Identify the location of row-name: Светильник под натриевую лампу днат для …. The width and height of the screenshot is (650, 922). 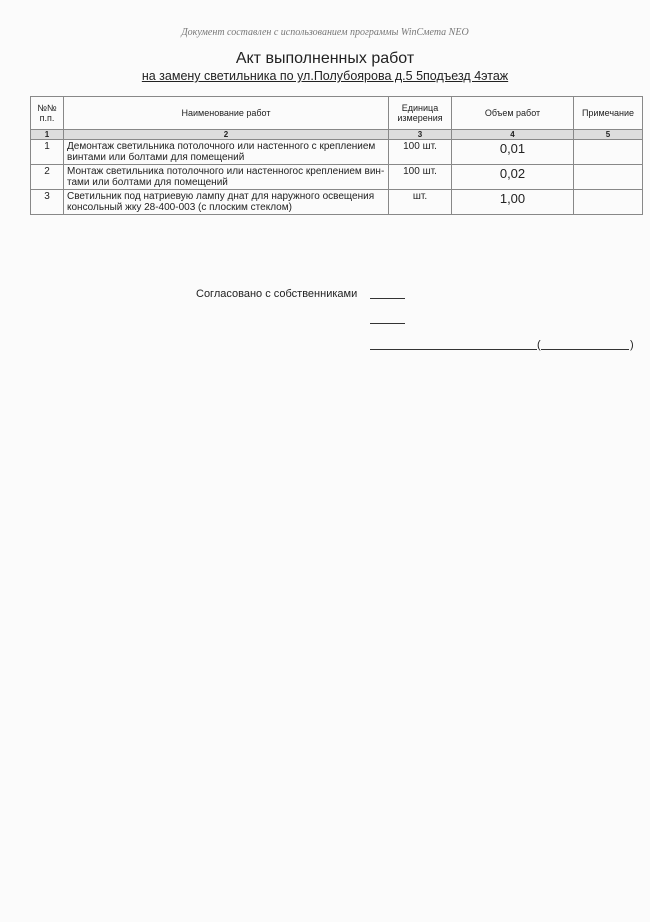
(226, 202).